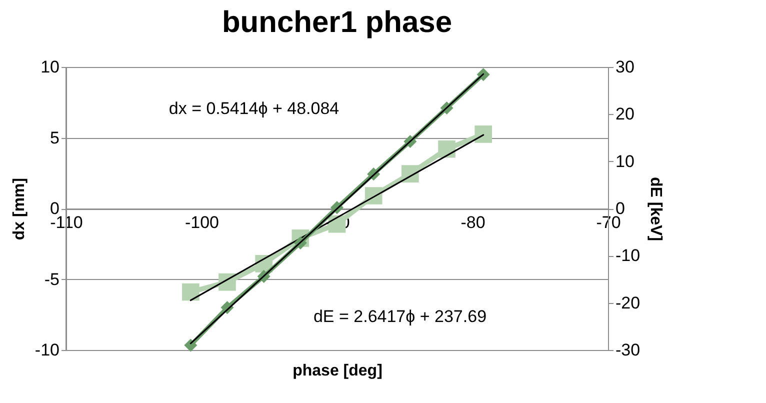  Describe the element at coordinates (400, 316) in the screenshot. I see `annotation: dE = 2.6417ϕ + 237.69` at that location.